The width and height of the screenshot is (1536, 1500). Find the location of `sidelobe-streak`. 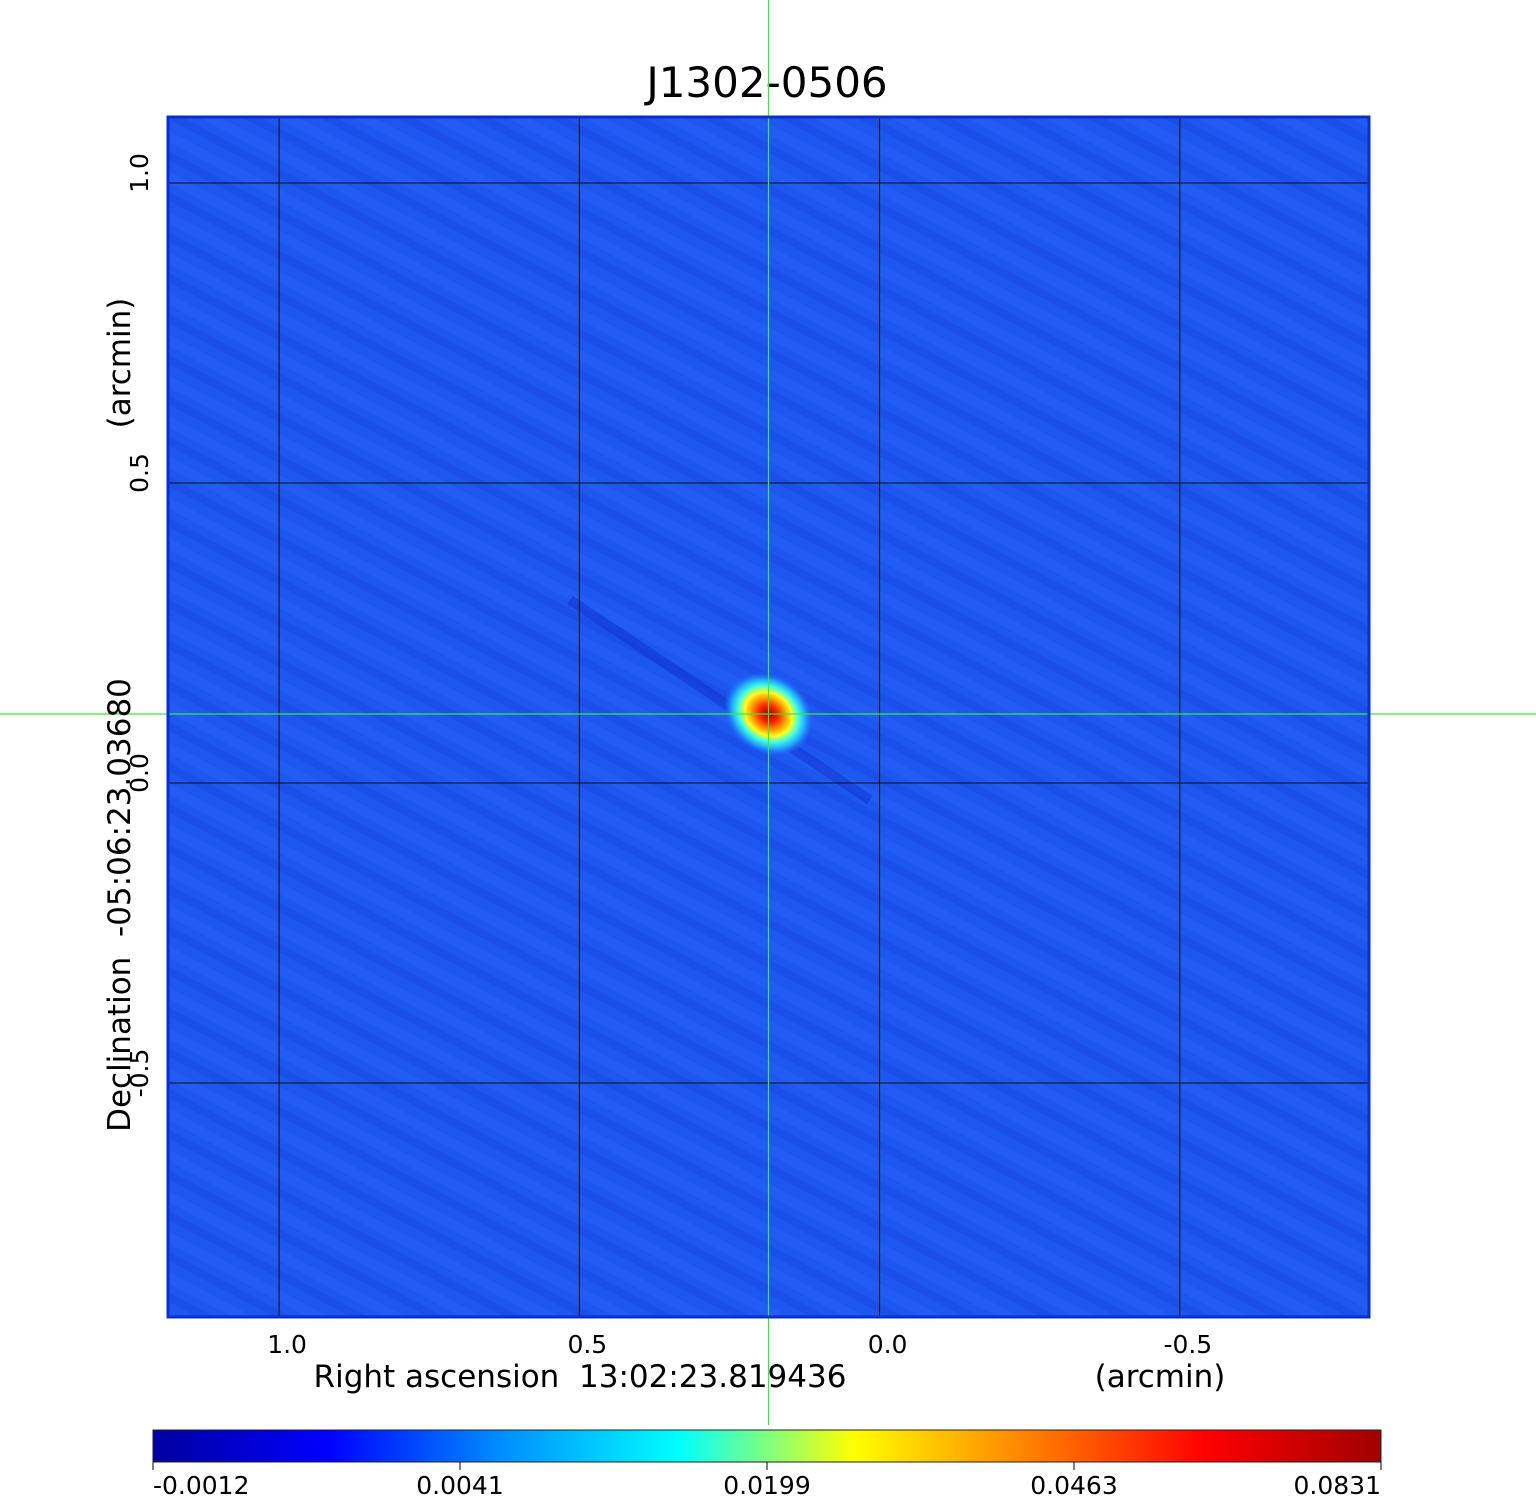

sidelobe-streak is located at coordinates (720, 700).